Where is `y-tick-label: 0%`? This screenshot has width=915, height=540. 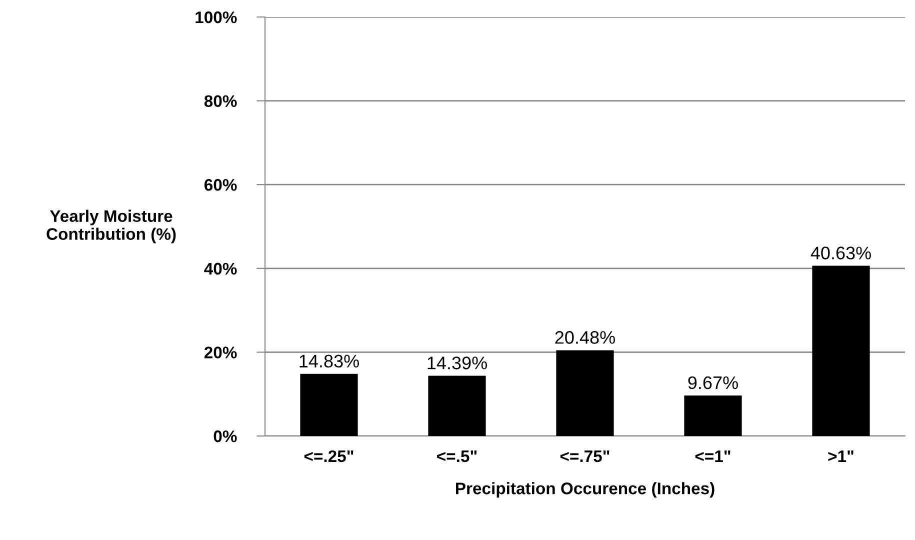
y-tick-label: 0% is located at coordinates (225, 436).